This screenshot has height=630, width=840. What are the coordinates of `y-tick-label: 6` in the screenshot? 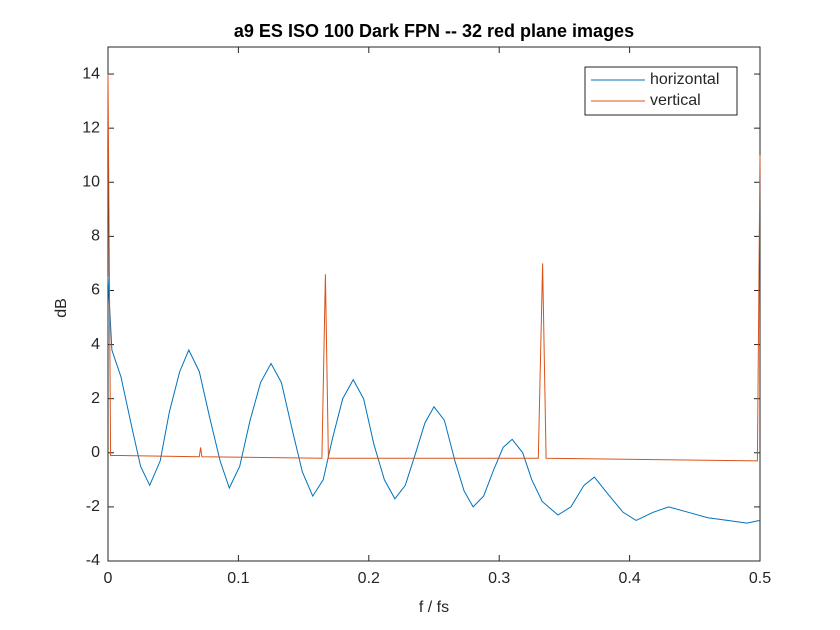 It's located at (95, 290).